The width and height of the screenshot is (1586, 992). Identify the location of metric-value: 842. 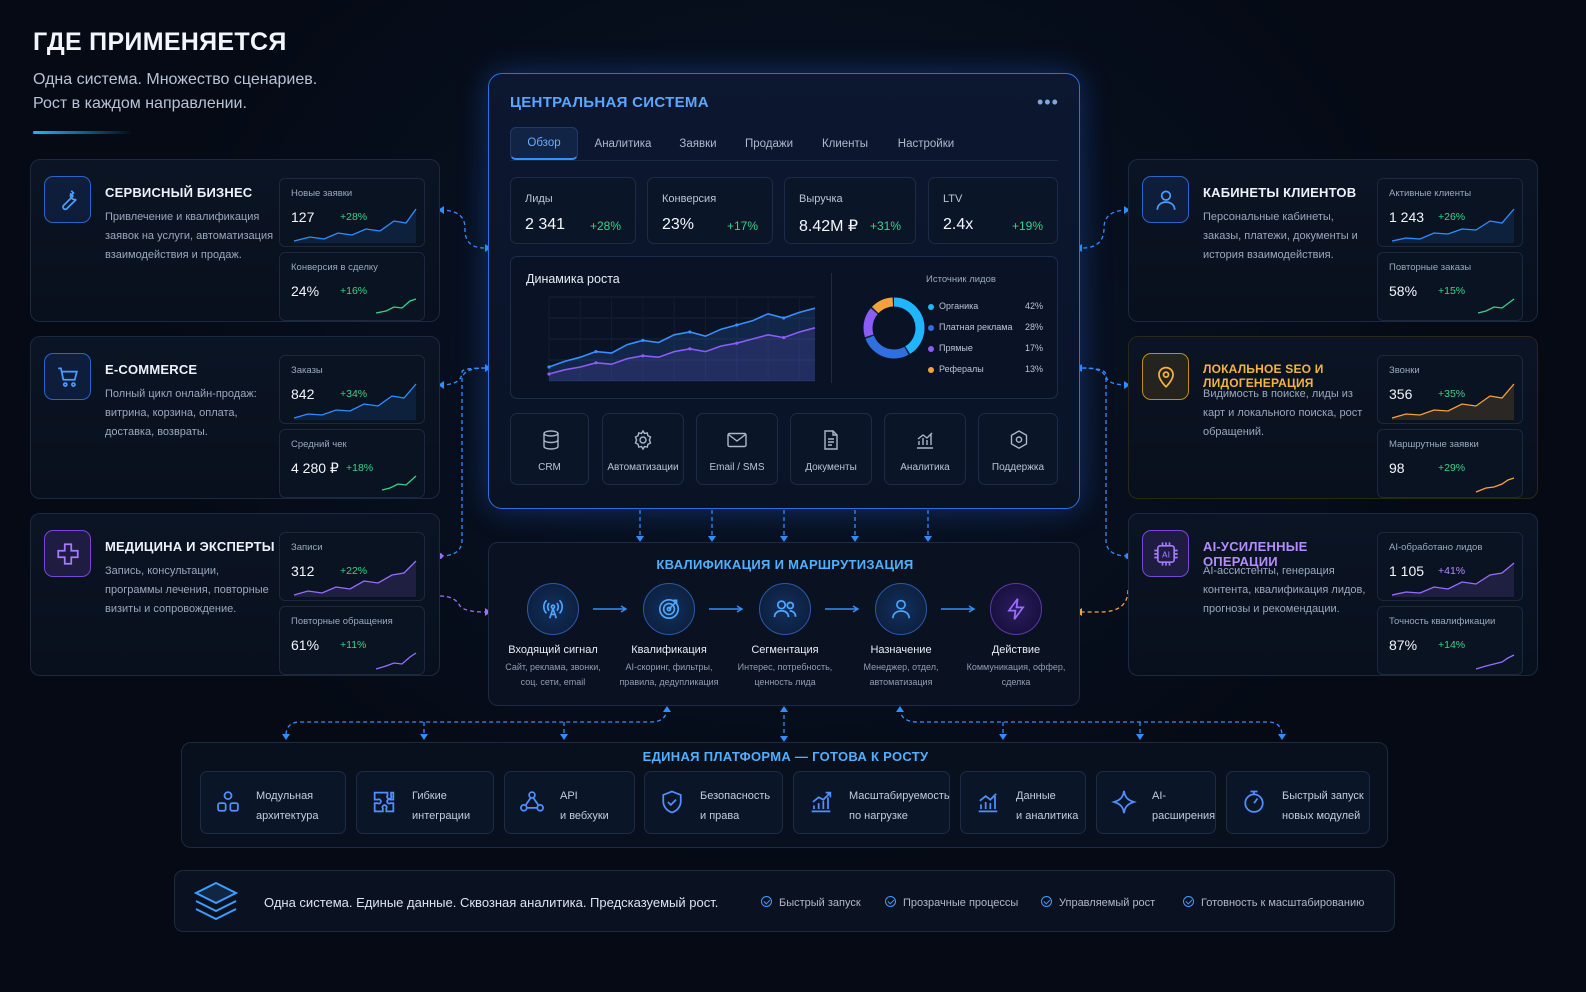
(303, 394).